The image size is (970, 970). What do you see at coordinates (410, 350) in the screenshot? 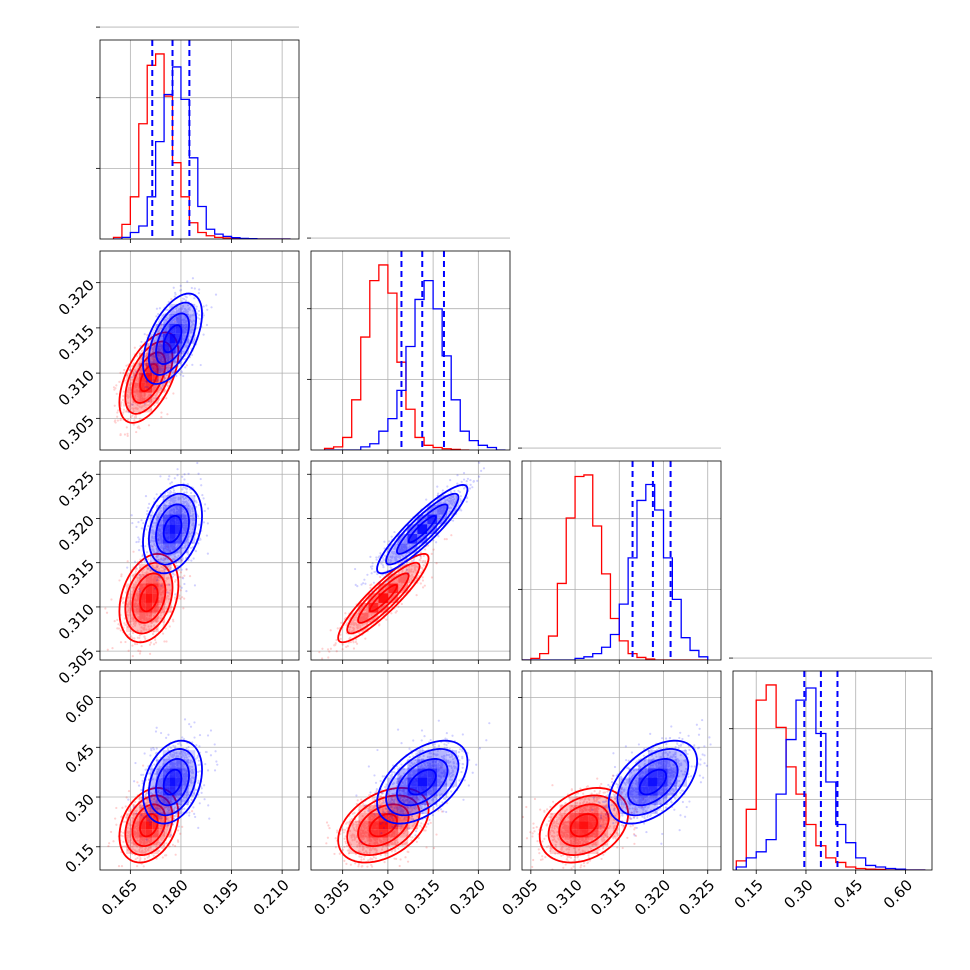
I see `axes-frame` at bounding box center [410, 350].